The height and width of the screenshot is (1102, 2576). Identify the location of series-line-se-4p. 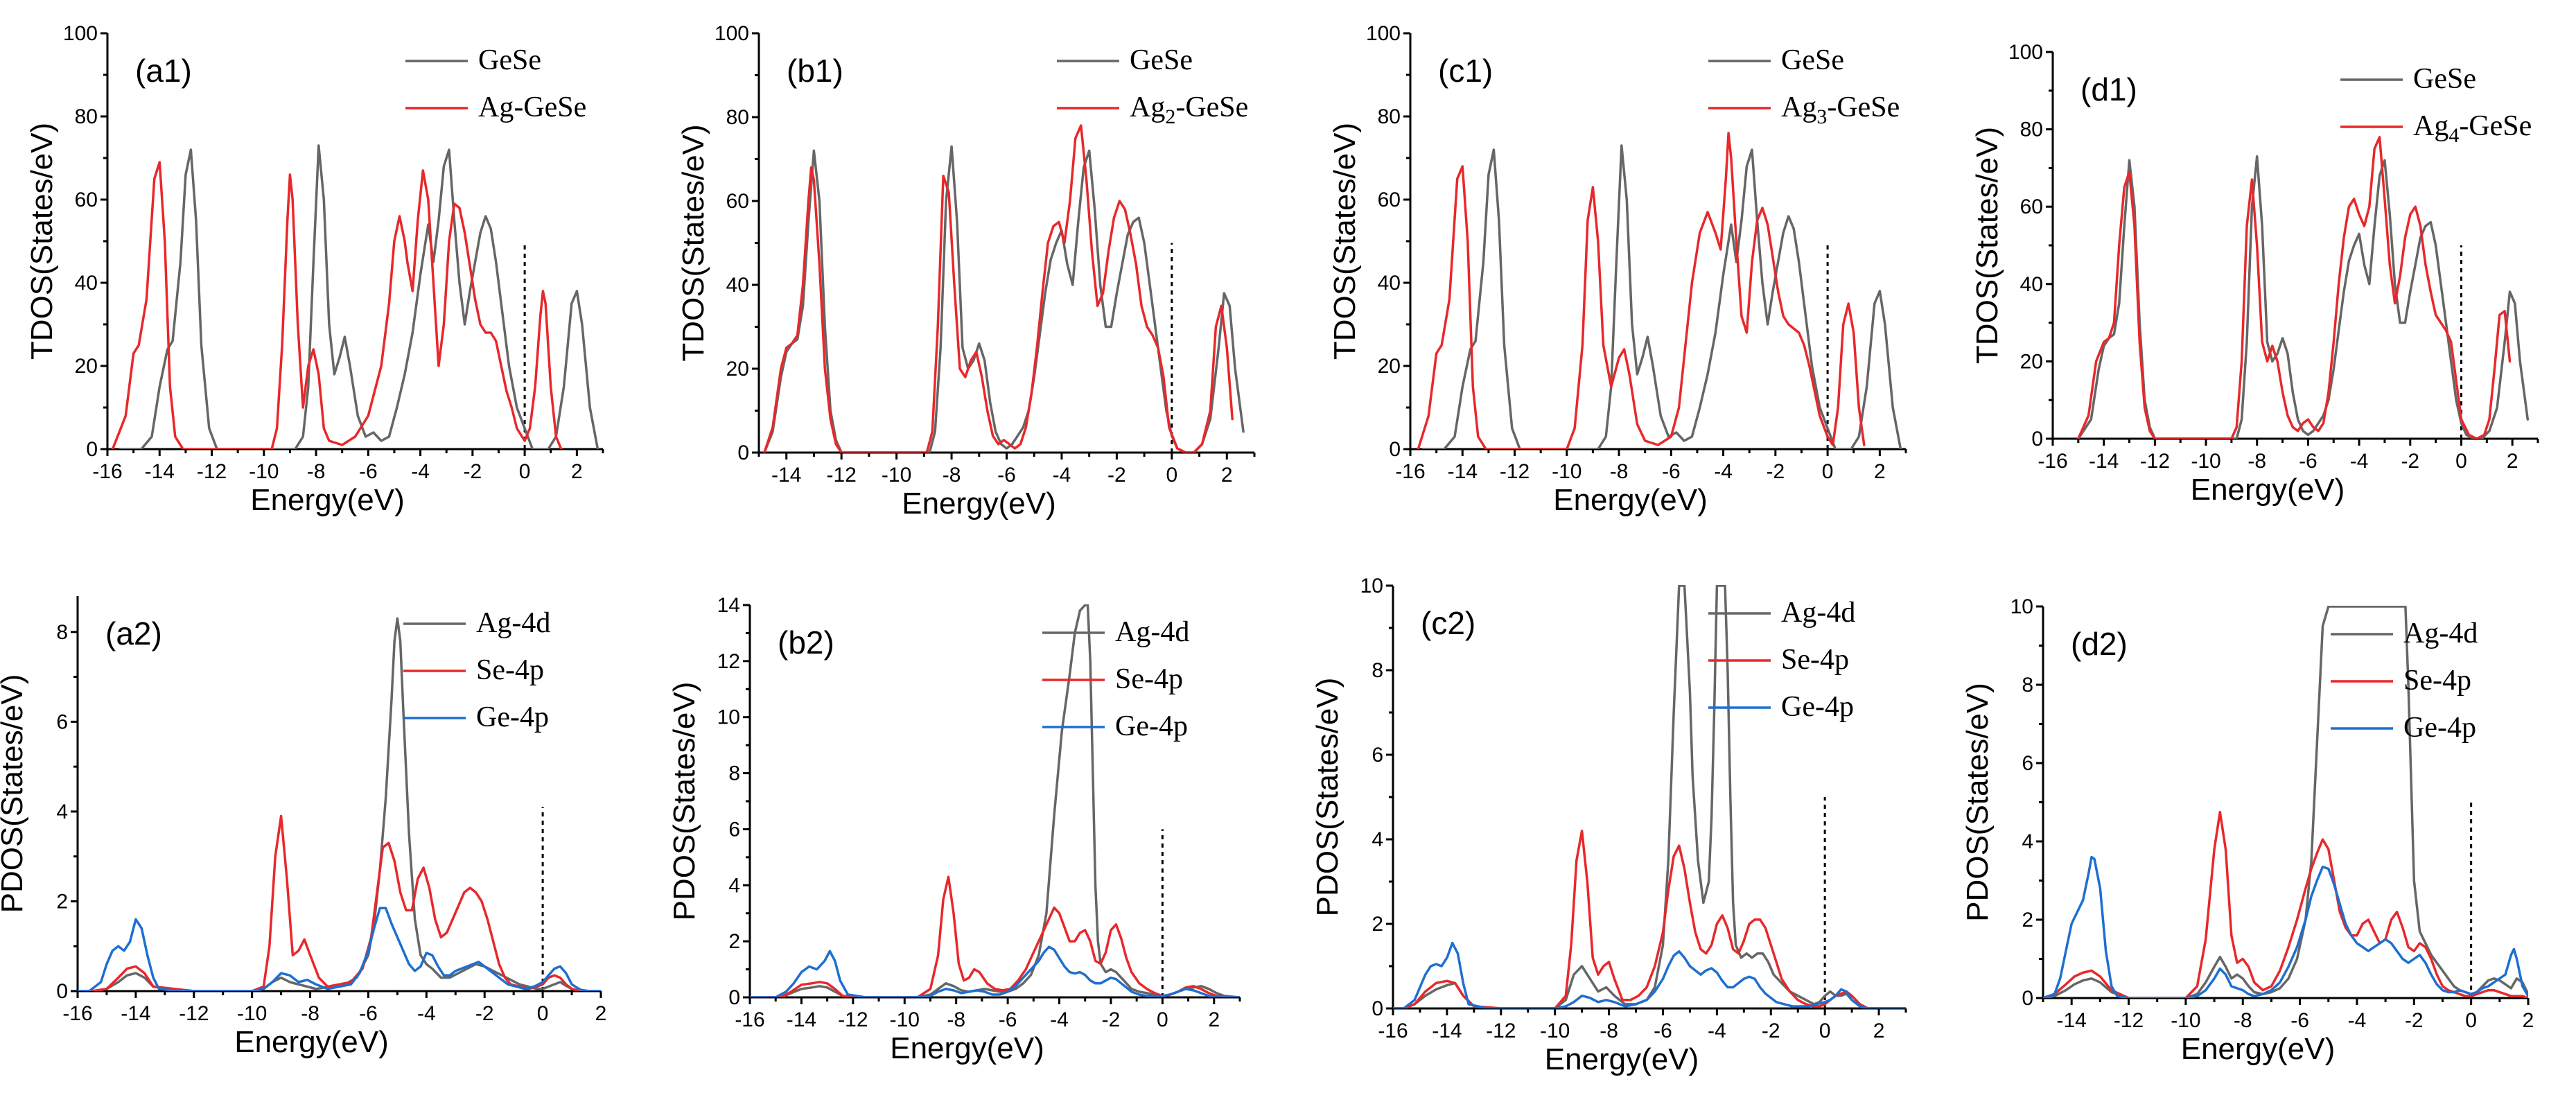
(1649, 919).